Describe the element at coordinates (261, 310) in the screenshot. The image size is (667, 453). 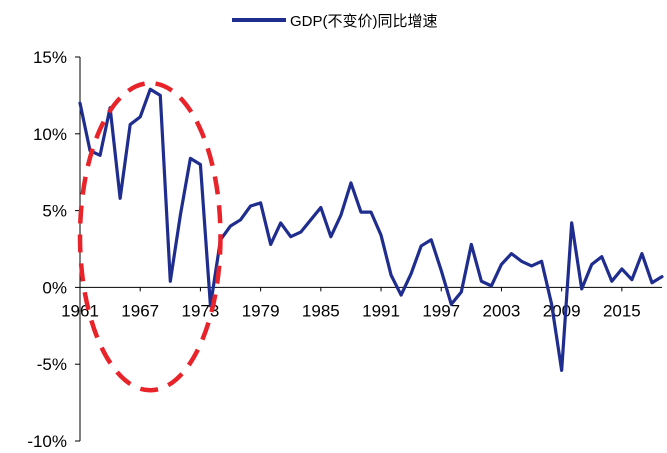
I see `x-tick-label: 1979` at that location.